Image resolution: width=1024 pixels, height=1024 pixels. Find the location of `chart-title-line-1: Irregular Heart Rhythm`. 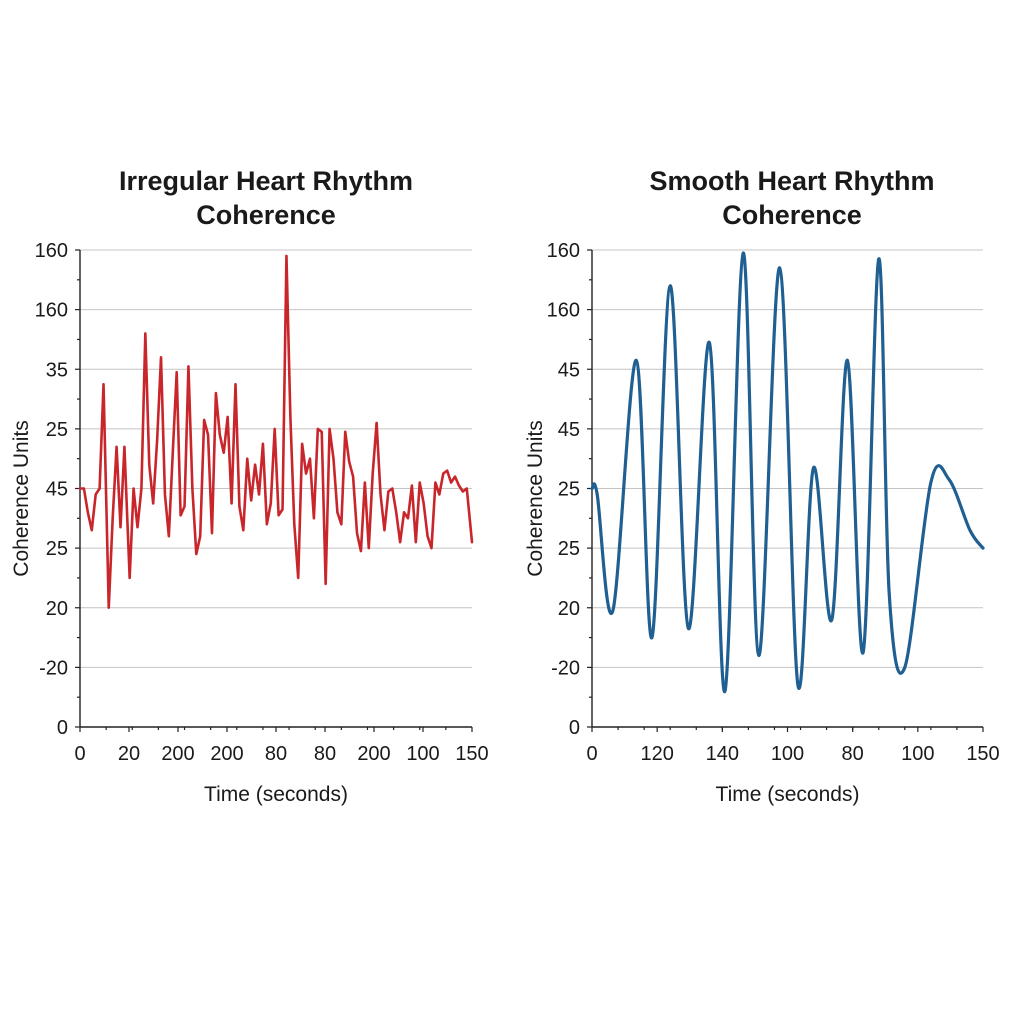

chart-title-line-1: Irregular Heart Rhythm is located at coordinates (266, 181).